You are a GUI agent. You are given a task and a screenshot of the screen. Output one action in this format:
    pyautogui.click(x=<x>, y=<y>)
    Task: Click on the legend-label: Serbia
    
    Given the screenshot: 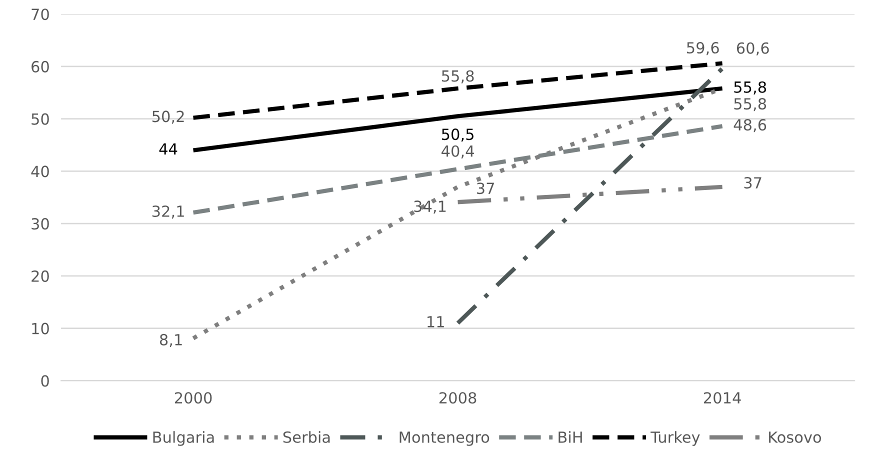 What is the action you would take?
    pyautogui.click(x=306, y=437)
    